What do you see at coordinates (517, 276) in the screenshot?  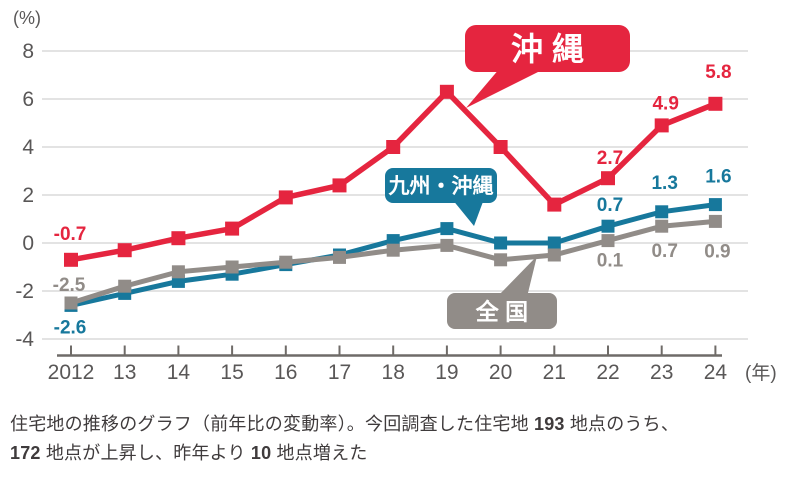 I see `callout-zenkoku-tail` at bounding box center [517, 276].